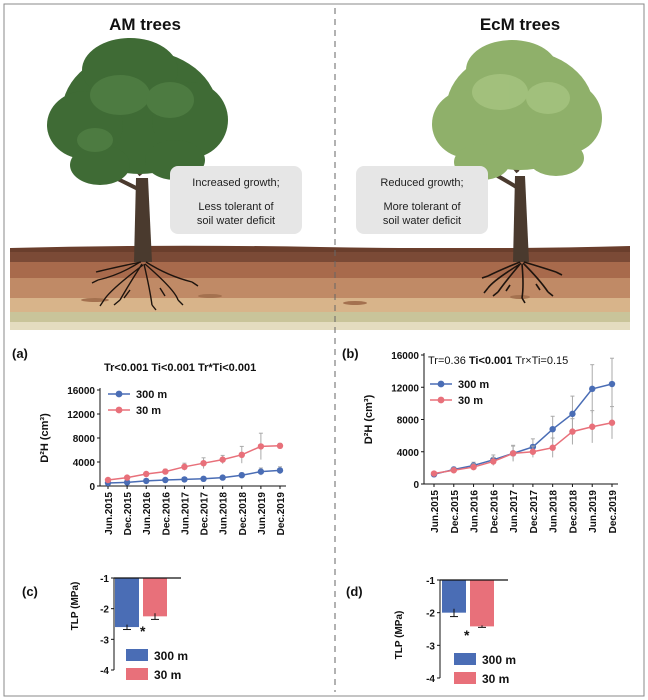 Image resolution: width=648 pixels, height=700 pixels. What do you see at coordinates (243, 514) in the screenshot?
I see `x-tick-label-a: Dec.2018` at bounding box center [243, 514].